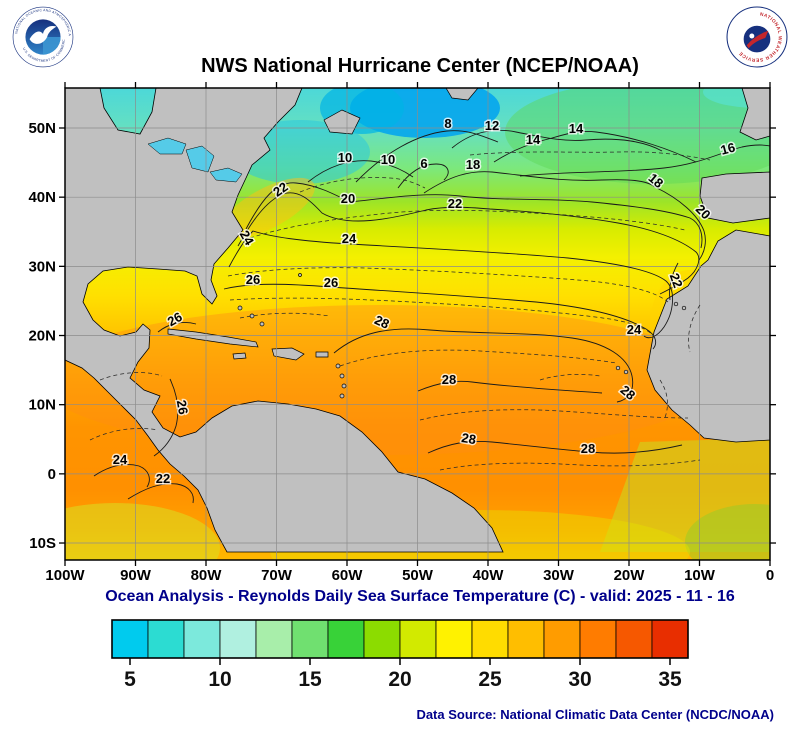  What do you see at coordinates (300, 275) in the screenshot?
I see `land-bermuda` at bounding box center [300, 275].